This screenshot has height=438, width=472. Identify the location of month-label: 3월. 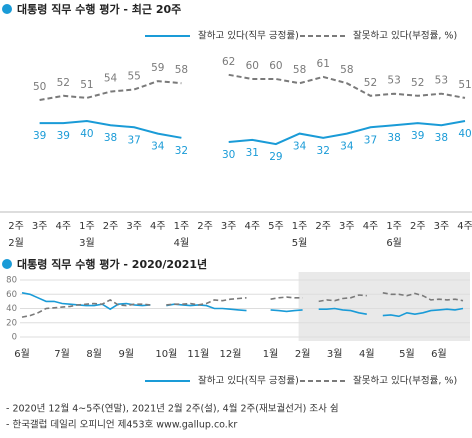
(87, 243).